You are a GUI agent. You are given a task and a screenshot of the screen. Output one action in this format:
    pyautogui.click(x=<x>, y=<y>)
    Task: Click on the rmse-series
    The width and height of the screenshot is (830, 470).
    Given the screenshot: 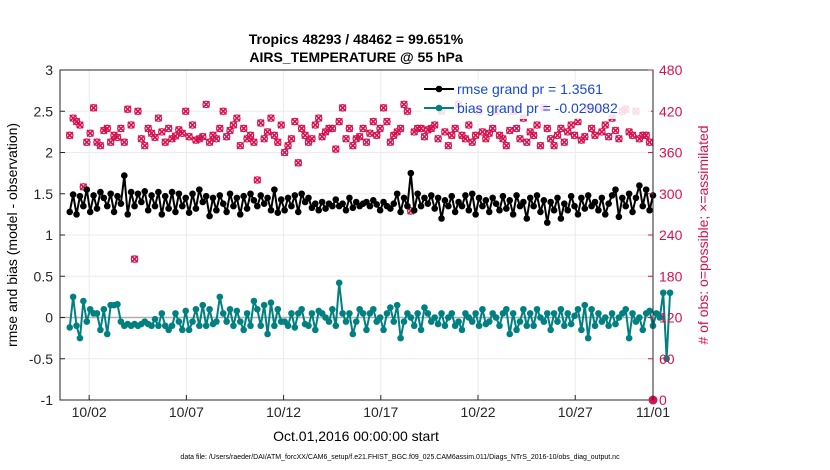 What is the action you would take?
    pyautogui.click(x=361, y=197)
    